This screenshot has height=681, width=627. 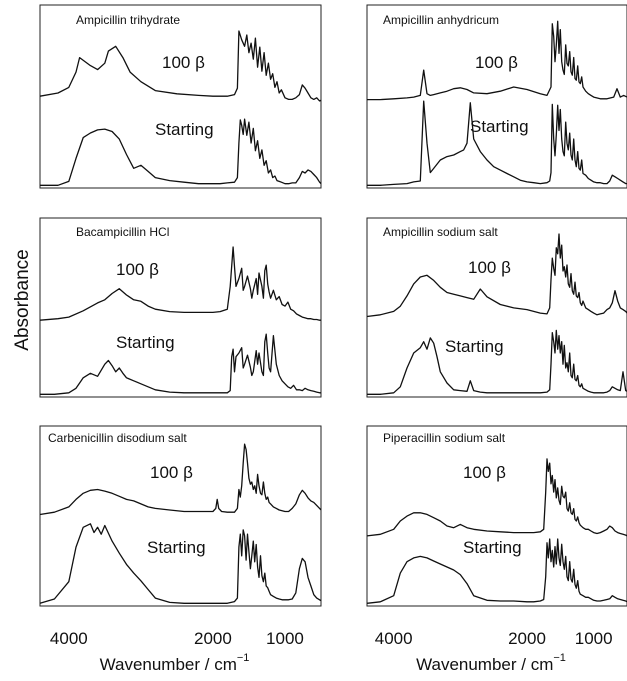 I want to click on spectrum-panel-piperacillin-sodium-salt: Piperacillin sodium salt 100 β Starting, so click(x=496, y=516).